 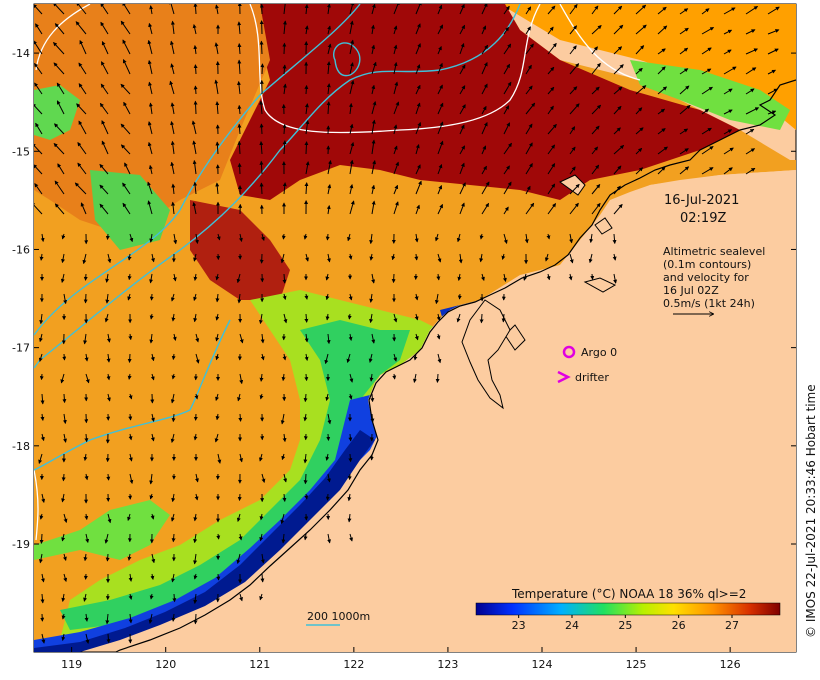 I want to click on imos-credit: © IMOS 22-Jul-2021 20:33:46 Hobart time, so click(x=811, y=511).